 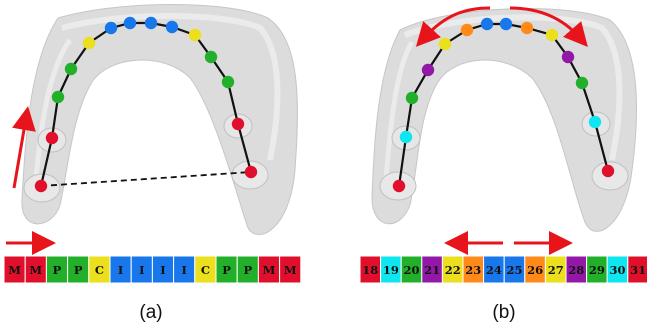 What do you see at coordinates (617, 270) in the screenshot?
I see `strip-cell-label: 30` at bounding box center [617, 270].